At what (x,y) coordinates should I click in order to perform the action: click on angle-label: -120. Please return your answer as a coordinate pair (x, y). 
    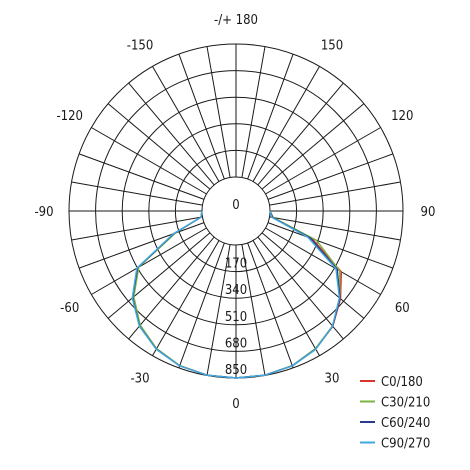
    Looking at the image, I should click on (69, 116).